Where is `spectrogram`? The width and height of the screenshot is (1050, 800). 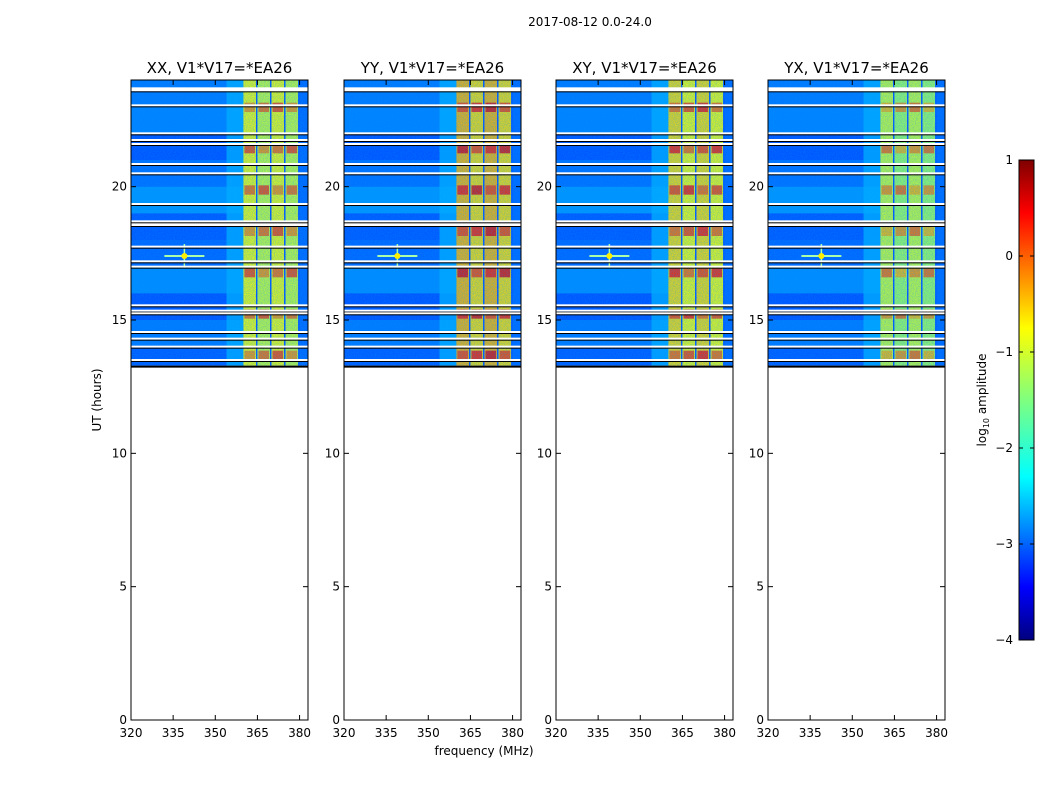 spectrogram is located at coordinates (219, 224).